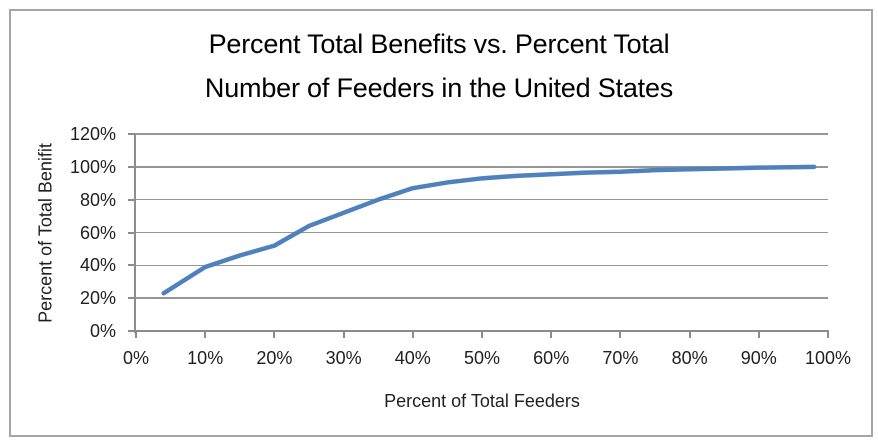 This screenshot has width=878, height=447. Describe the element at coordinates (482, 401) in the screenshot. I see `x-axis-title: Percent of Total Feeders` at that location.